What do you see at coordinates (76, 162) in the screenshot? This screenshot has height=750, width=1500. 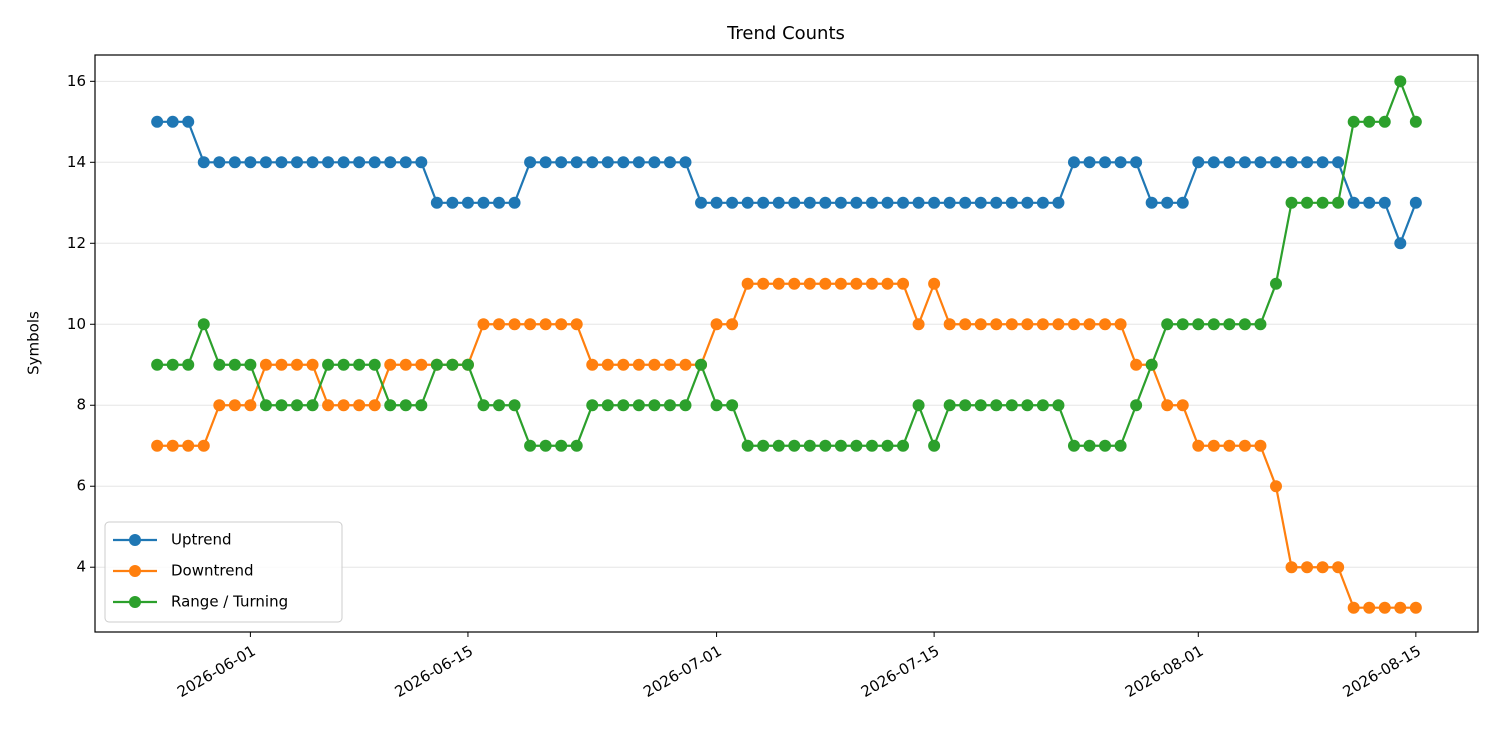 I see `y-tick-label: 14` at bounding box center [76, 162].